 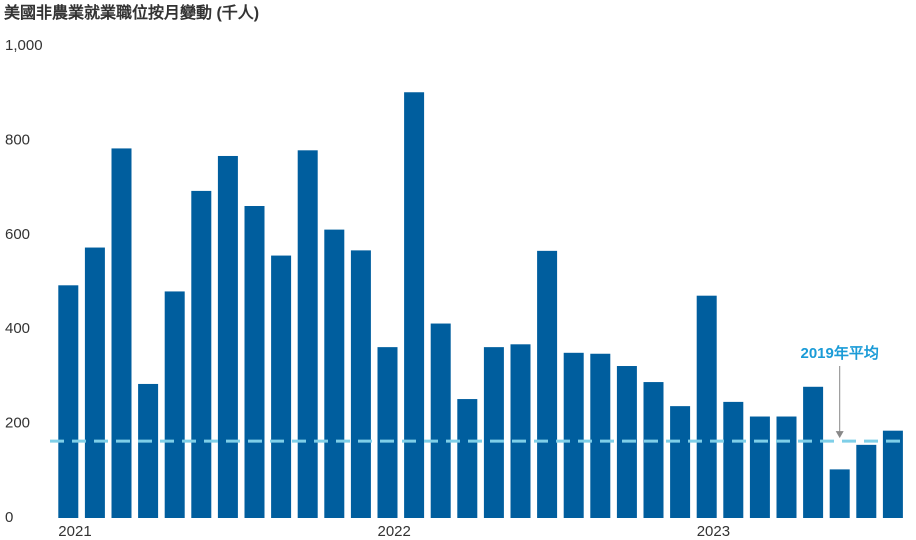 I want to click on y-tick-label: 1,000, so click(x=24, y=45).